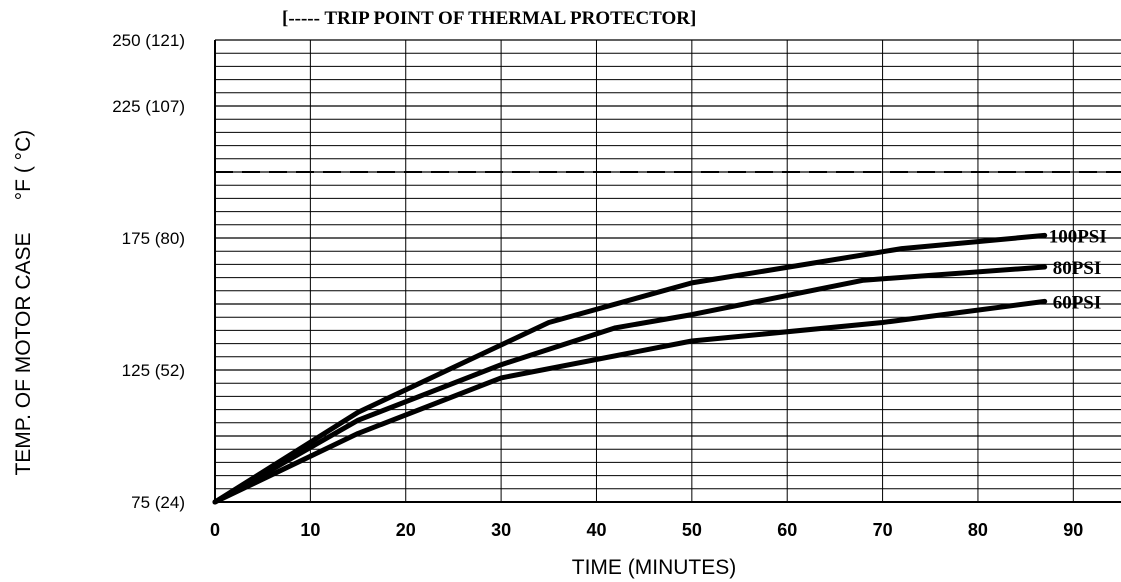 This screenshot has width=1121, height=582. What do you see at coordinates (215, 530) in the screenshot?
I see `x-tick-label: 0` at bounding box center [215, 530].